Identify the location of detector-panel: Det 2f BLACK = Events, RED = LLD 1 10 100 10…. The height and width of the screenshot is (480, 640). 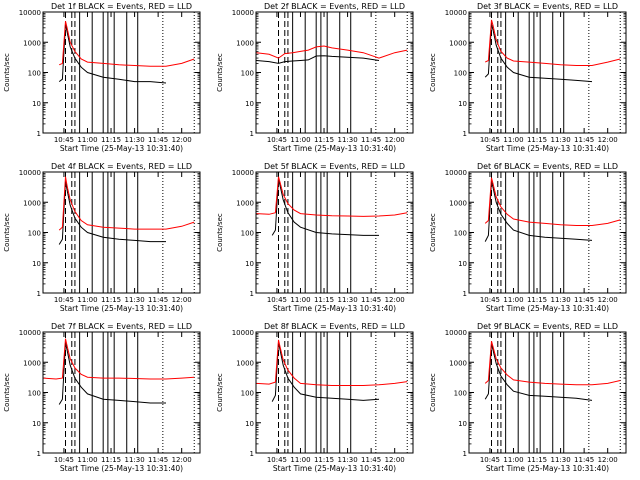
(315, 77).